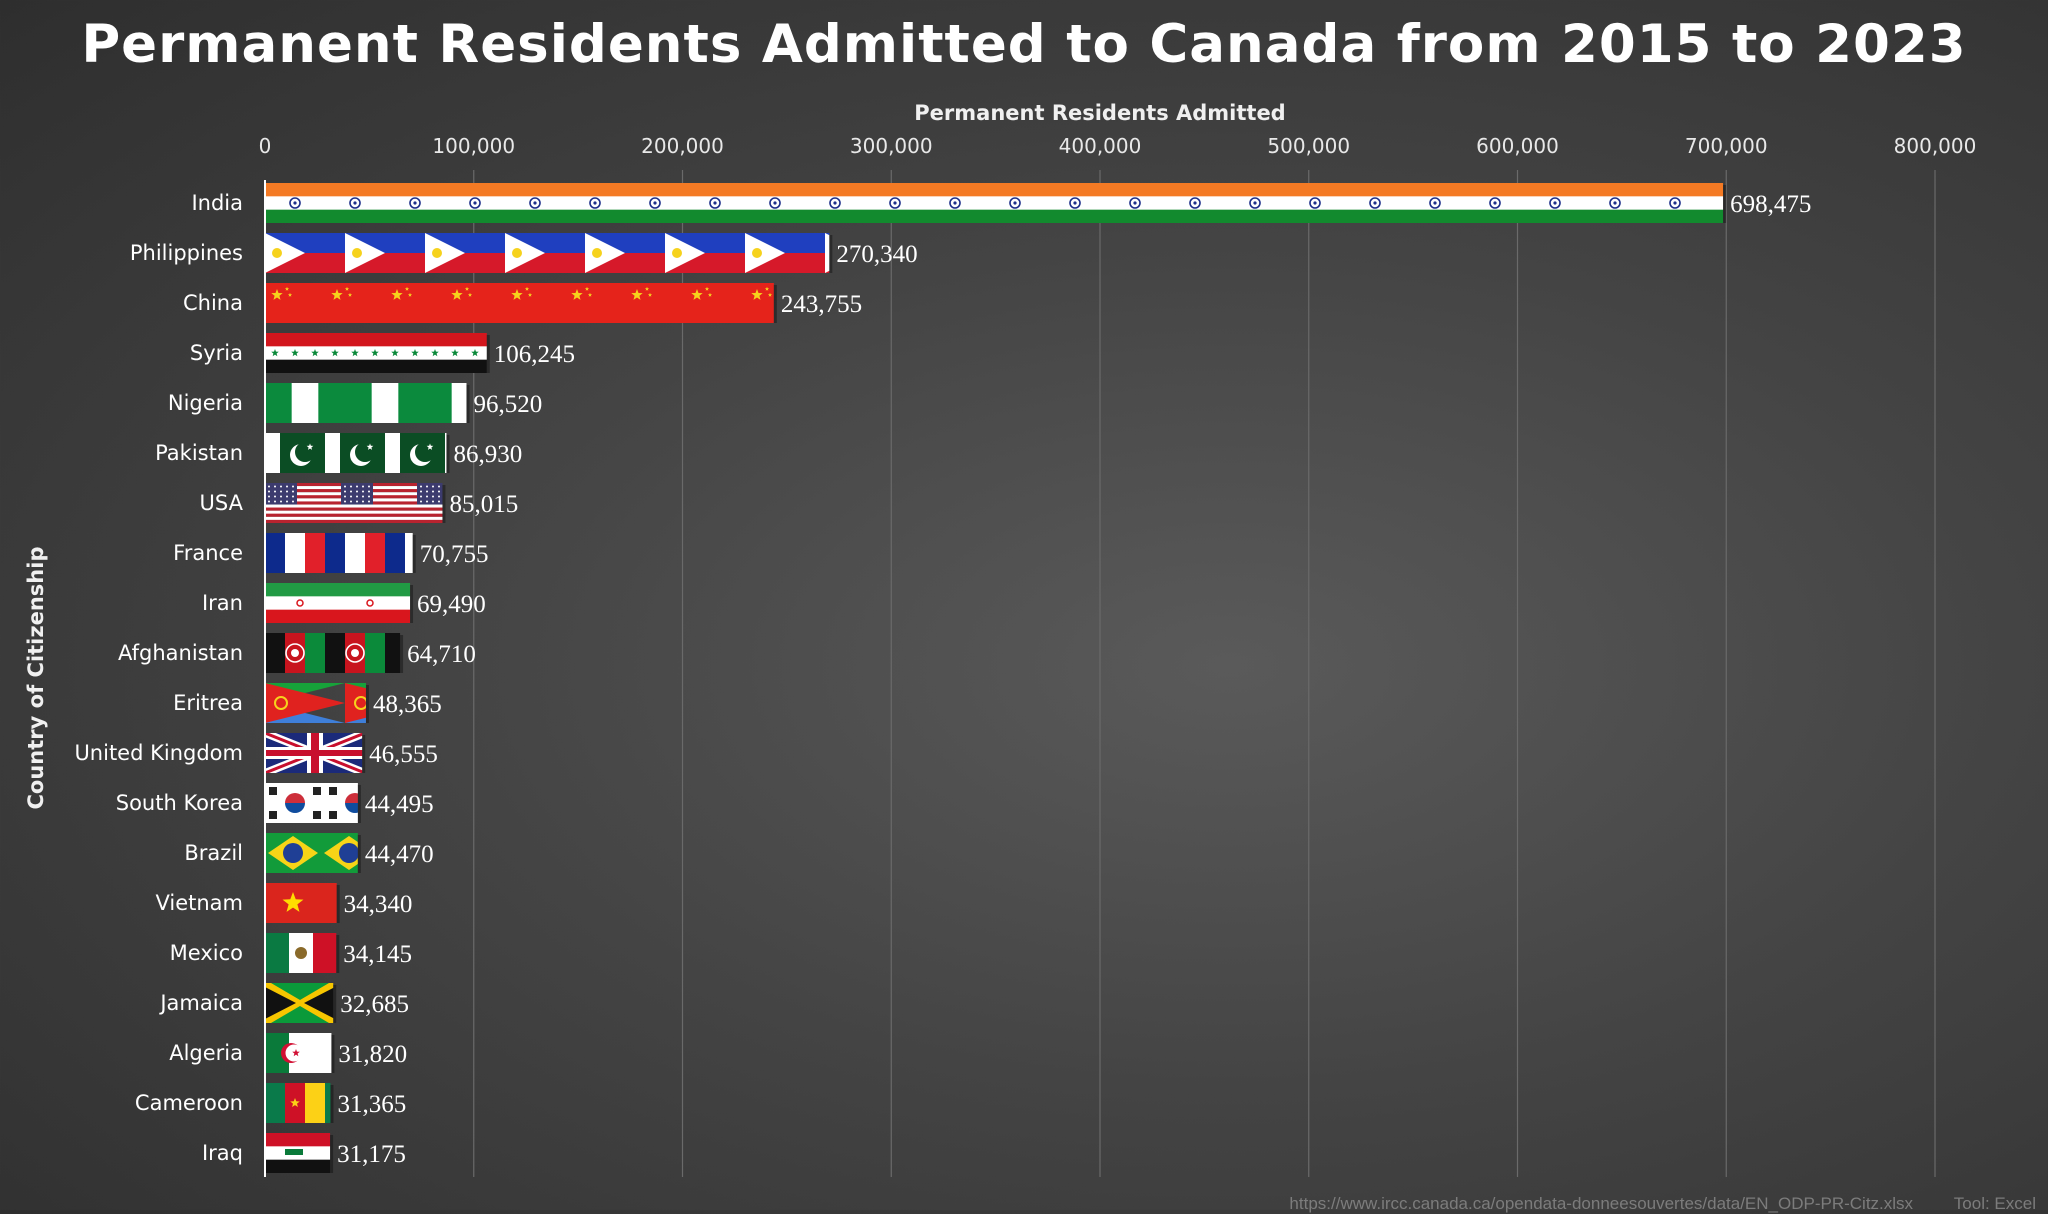  What do you see at coordinates (1100, 146) in the screenshot?
I see `x-tick-label: 400,000` at bounding box center [1100, 146].